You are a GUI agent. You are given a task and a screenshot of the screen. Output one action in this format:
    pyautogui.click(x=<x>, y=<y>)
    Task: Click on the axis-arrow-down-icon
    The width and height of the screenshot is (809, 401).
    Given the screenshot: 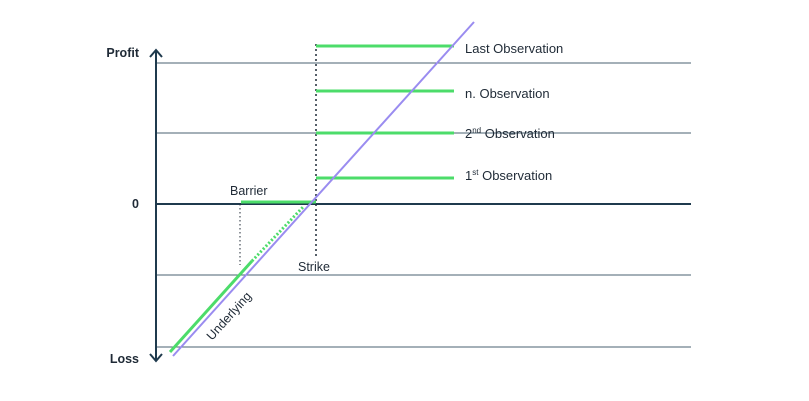 What is the action you would take?
    pyautogui.click(x=156, y=358)
    